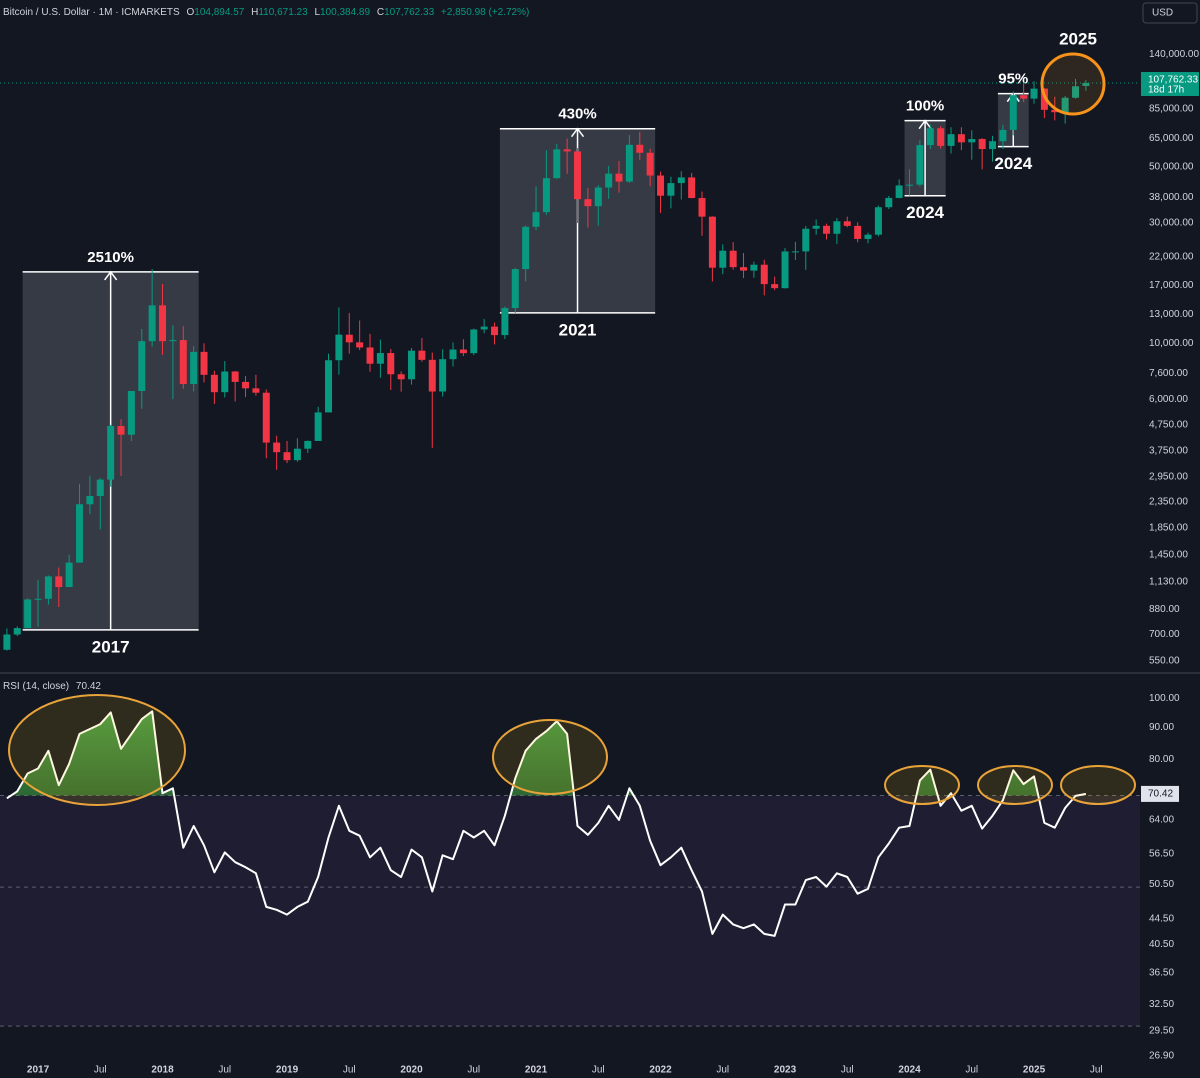 The width and height of the screenshot is (1200, 1078). What do you see at coordinates (283, 12) in the screenshot?
I see `header-value: 110,671.23` at bounding box center [283, 12].